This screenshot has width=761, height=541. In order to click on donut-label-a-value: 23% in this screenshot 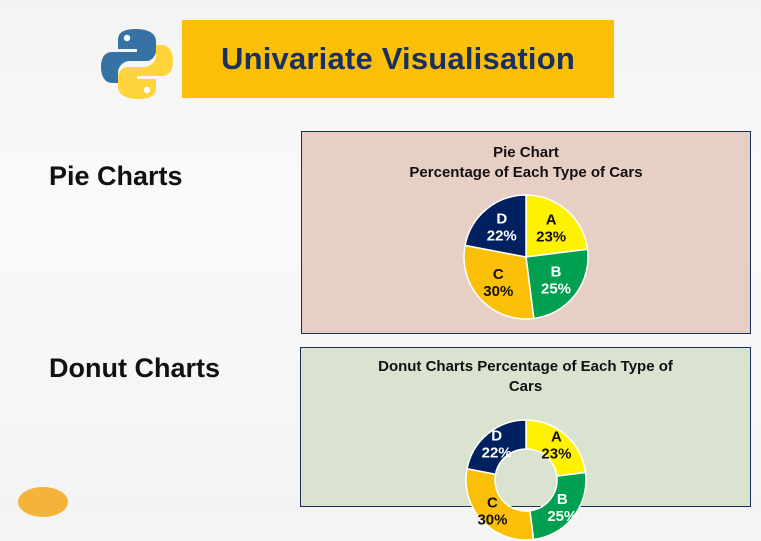, I will do `click(556, 453)`.